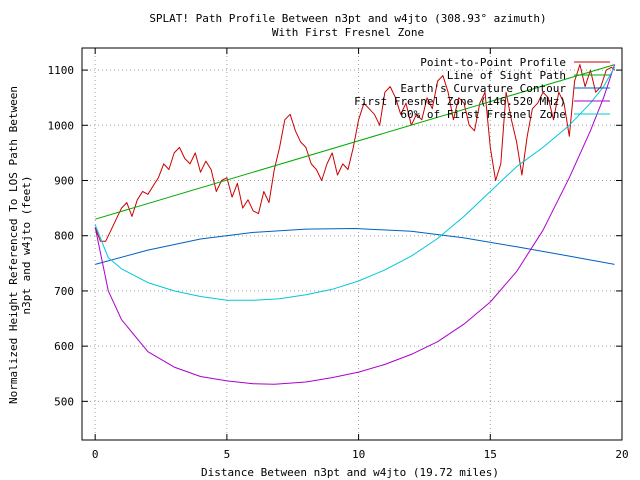  I want to click on x-tick-label: 15, so click(490, 454).